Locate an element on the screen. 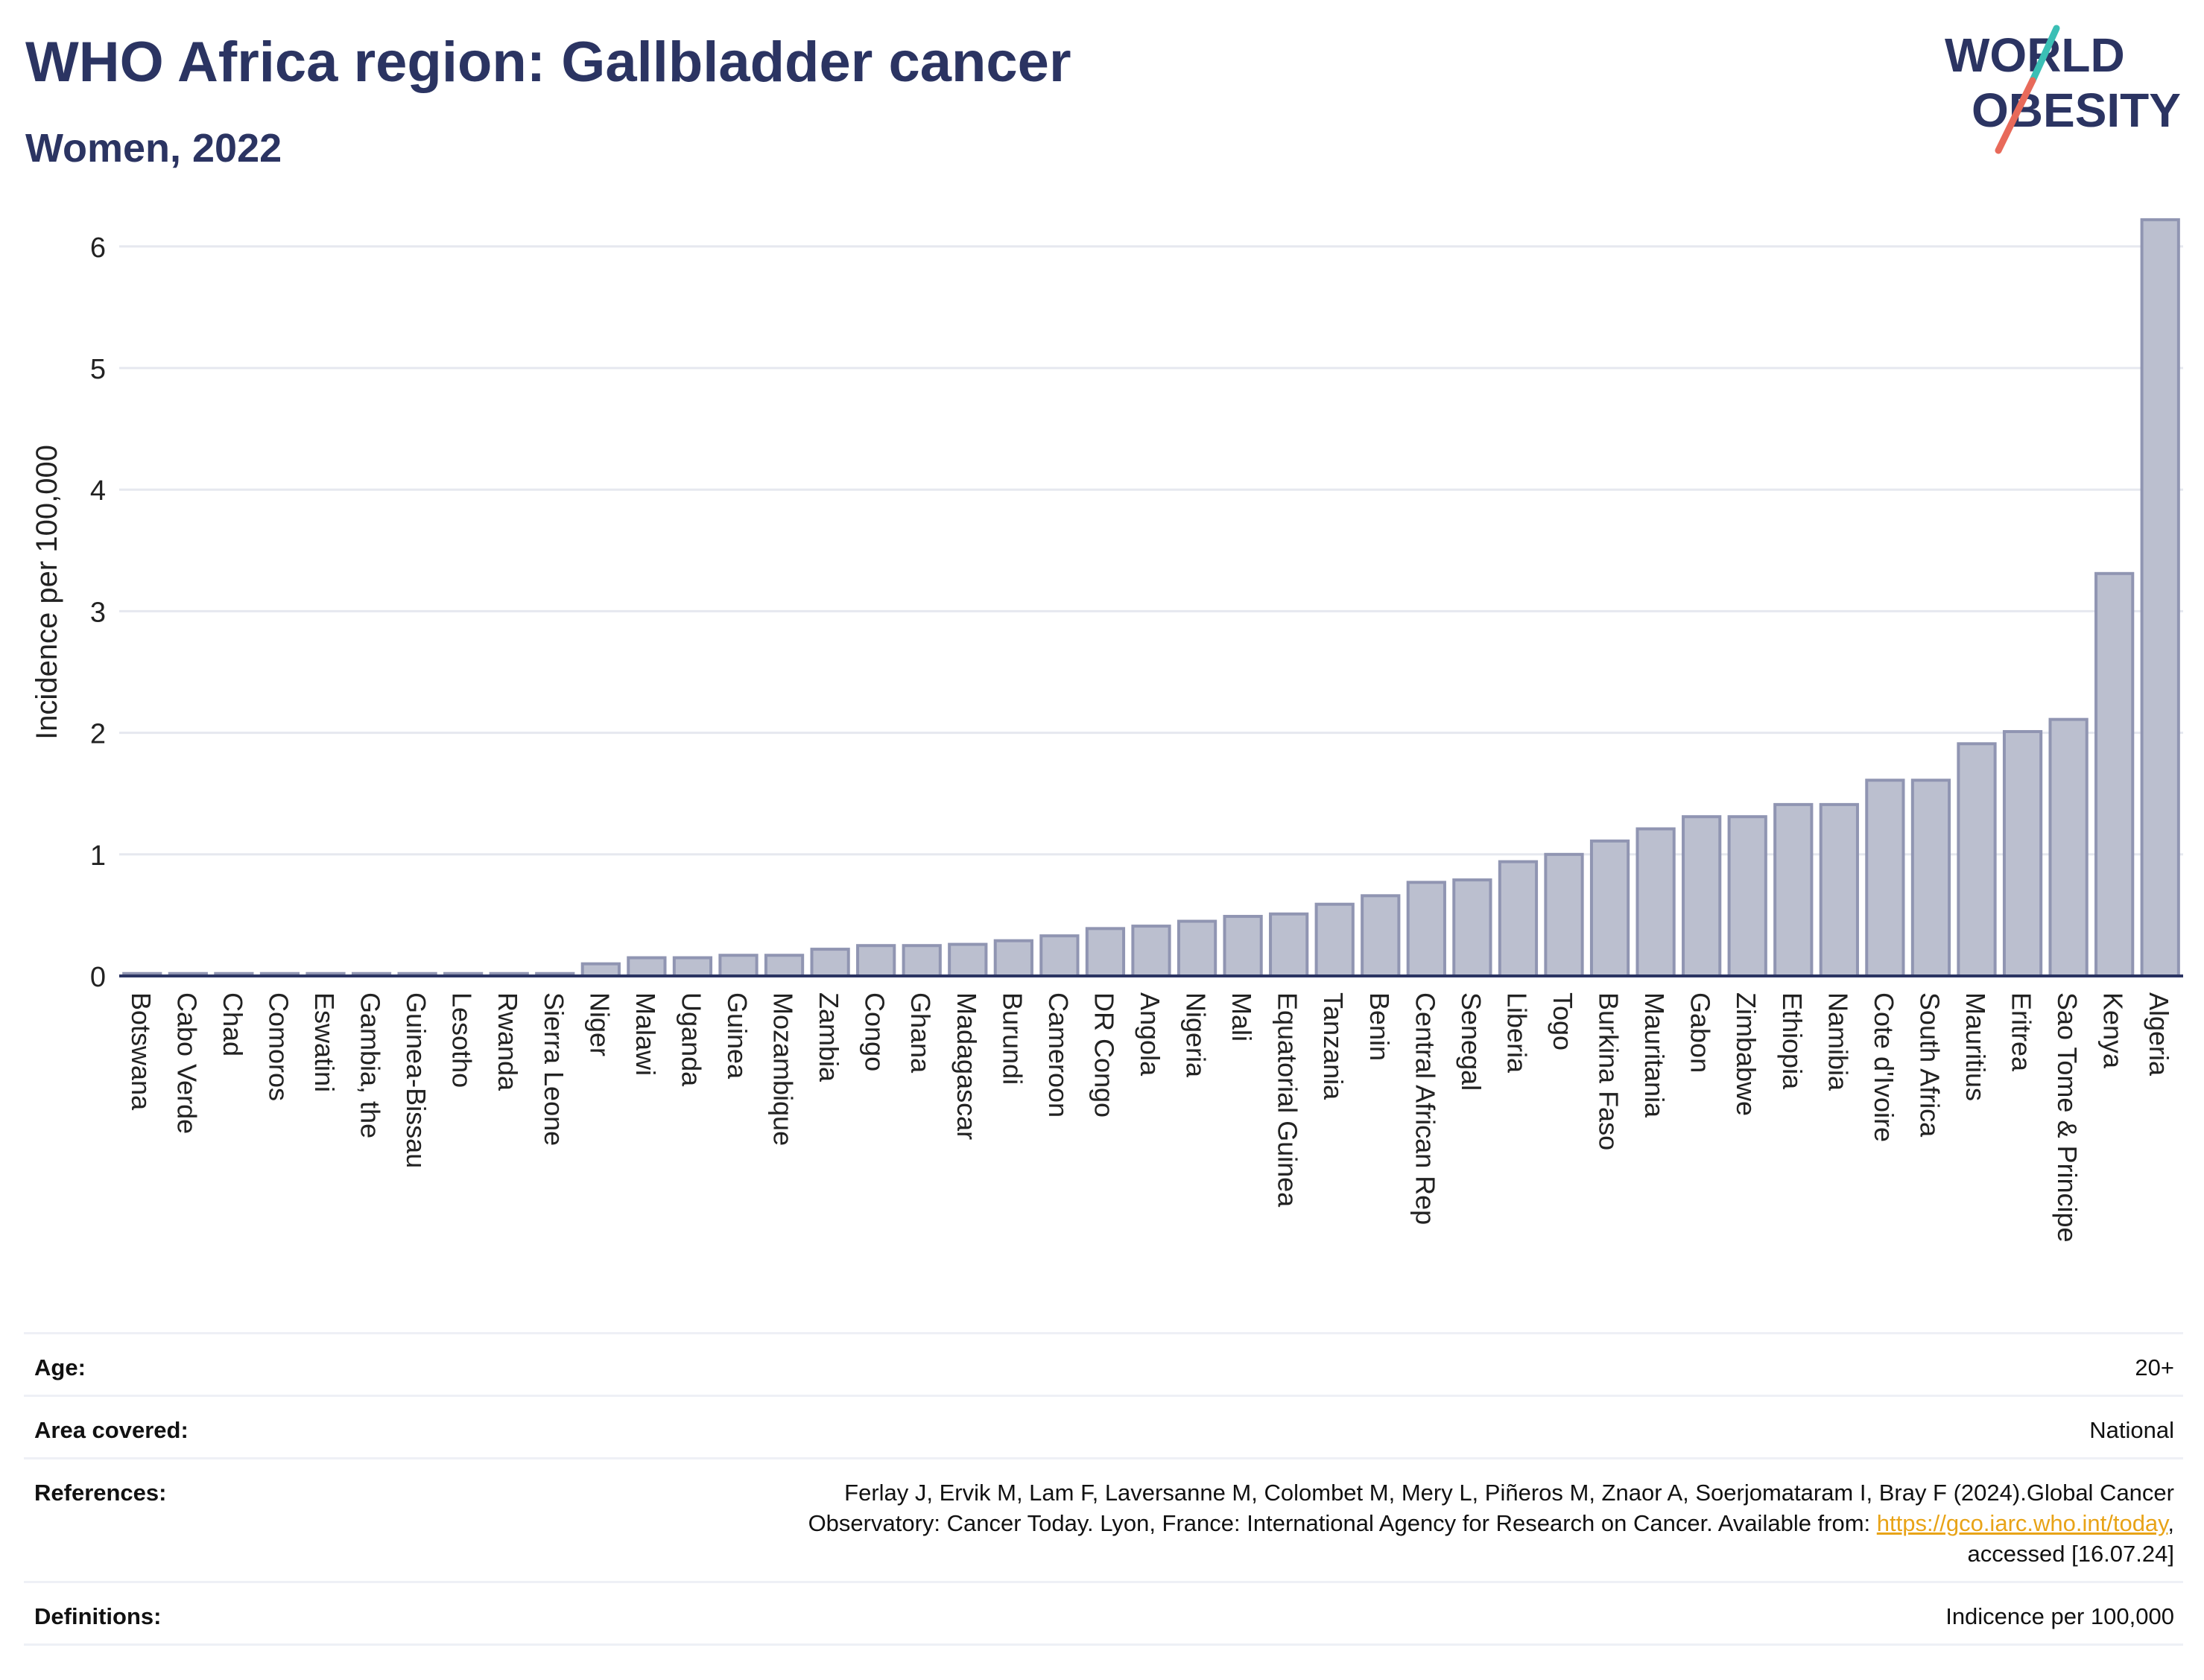 Image resolution: width=2204 pixels, height=1680 pixels. bar-equatorial-guinea is located at coordinates (1289, 944).